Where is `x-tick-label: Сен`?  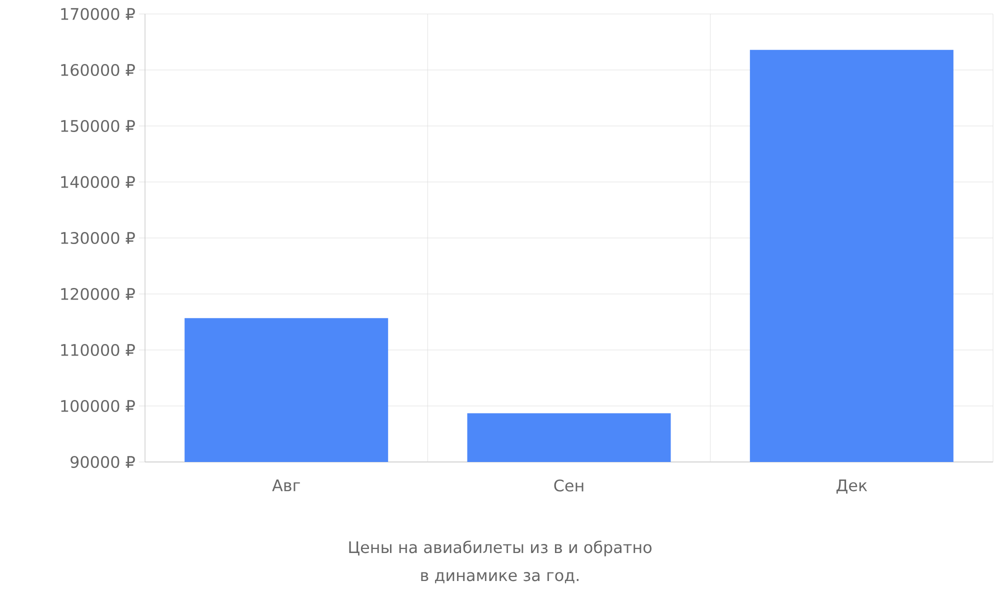
x-tick-label: Сен is located at coordinates (569, 486).